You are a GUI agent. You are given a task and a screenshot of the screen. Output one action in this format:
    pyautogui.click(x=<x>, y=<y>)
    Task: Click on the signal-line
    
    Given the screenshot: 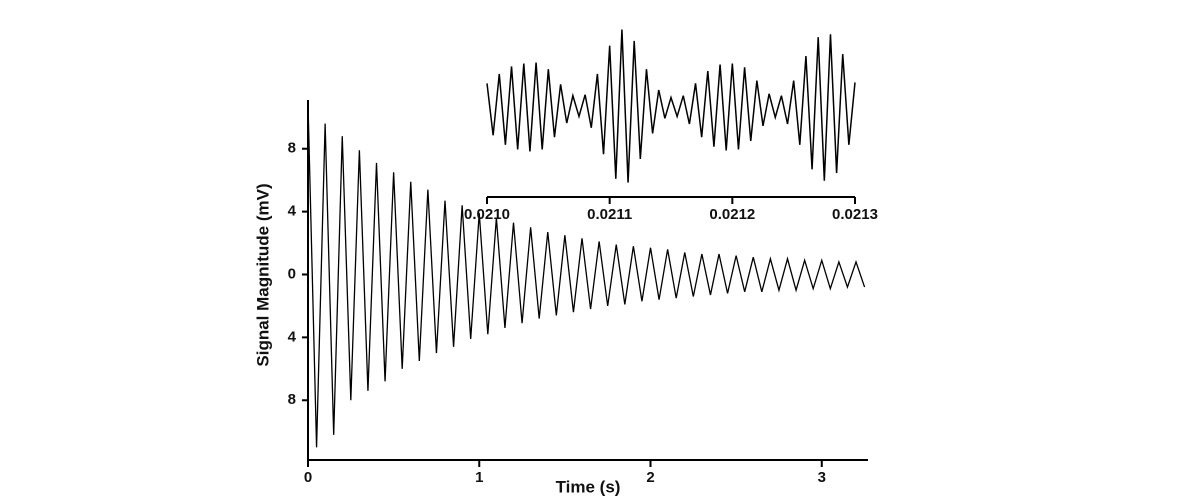 What is the action you would take?
    pyautogui.click(x=671, y=106)
    